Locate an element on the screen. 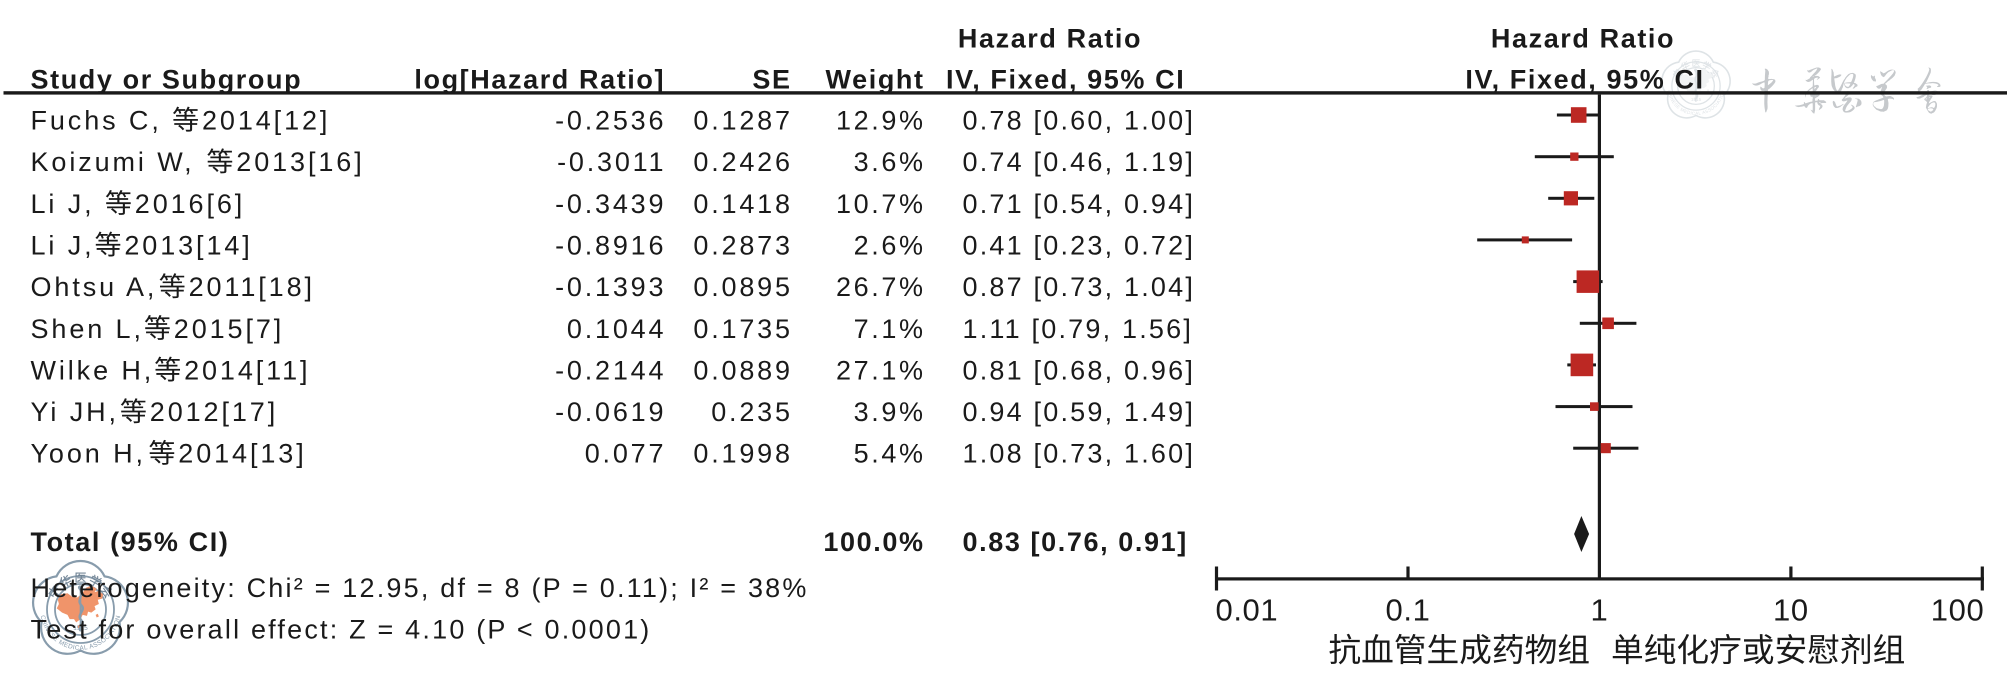 The width and height of the screenshot is (2007, 683). svg-text: 0.0895 is located at coordinates (742, 287).